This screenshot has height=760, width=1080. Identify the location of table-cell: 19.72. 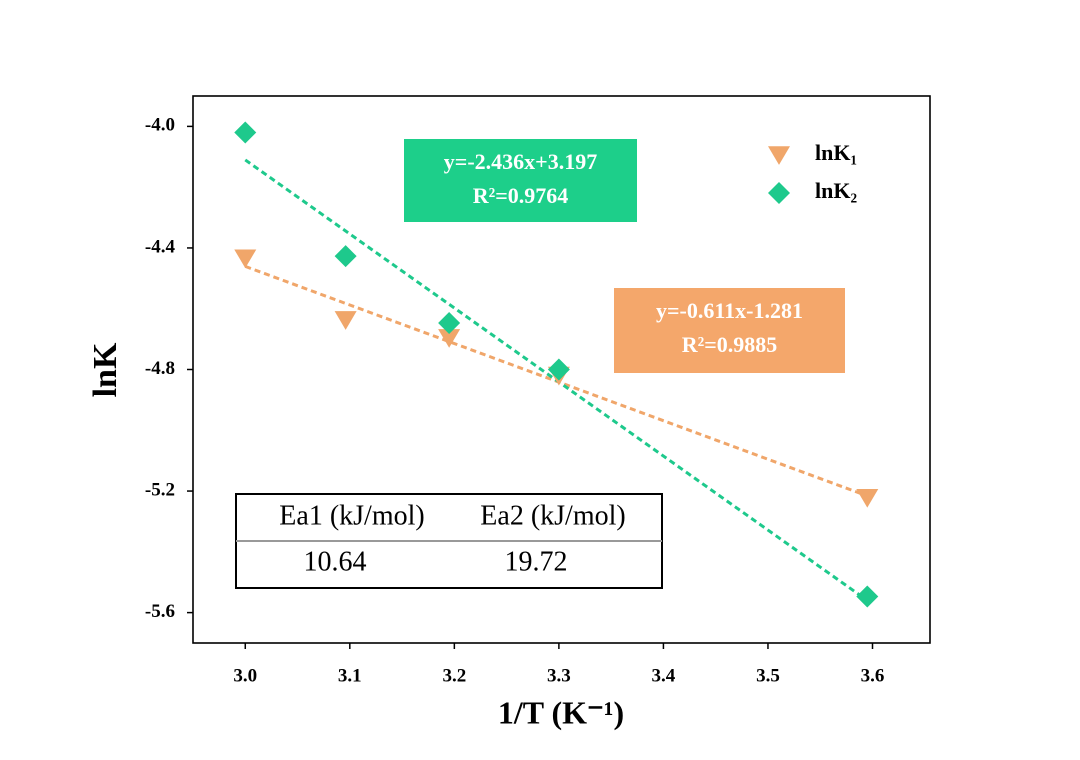
(536, 561).